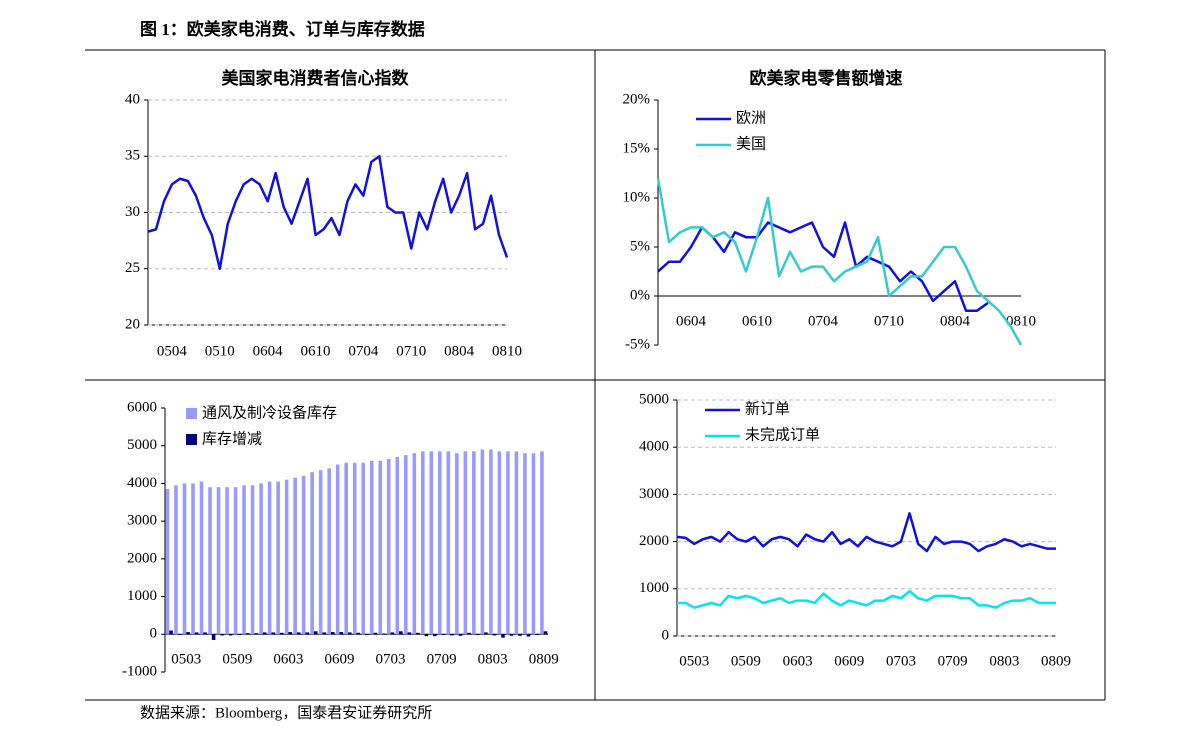  What do you see at coordinates (132, 268) in the screenshot?
I see `y-tick-label: 25` at bounding box center [132, 268].